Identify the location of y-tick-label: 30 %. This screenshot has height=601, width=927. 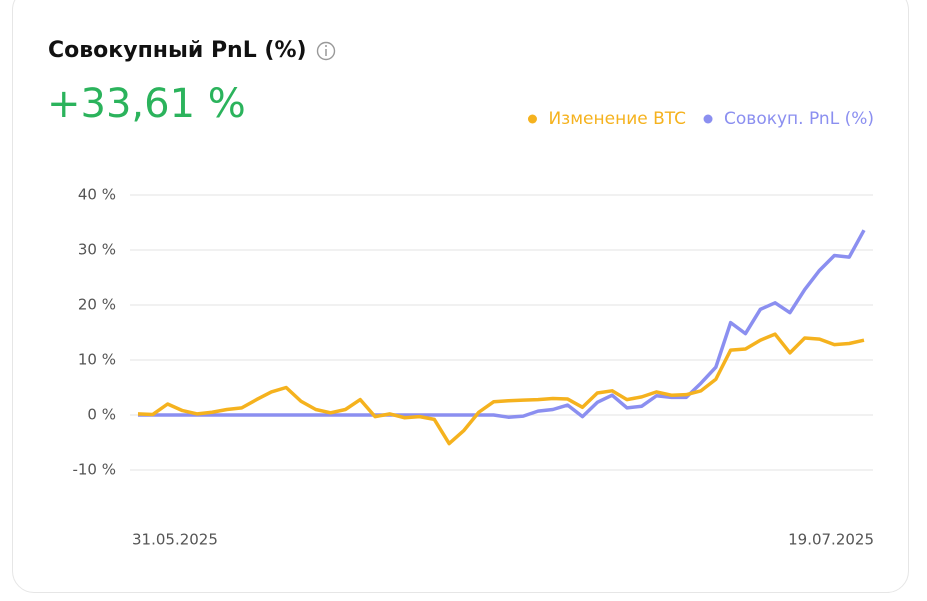
(97, 250).